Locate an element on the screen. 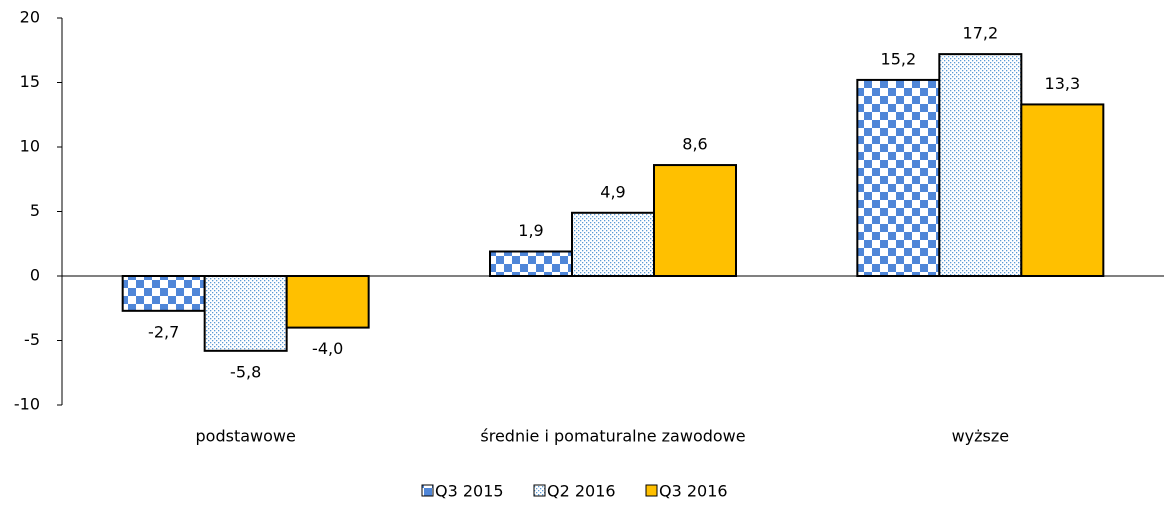 This screenshot has height=507, width=1164. value-label: -5,8 is located at coordinates (245, 371).